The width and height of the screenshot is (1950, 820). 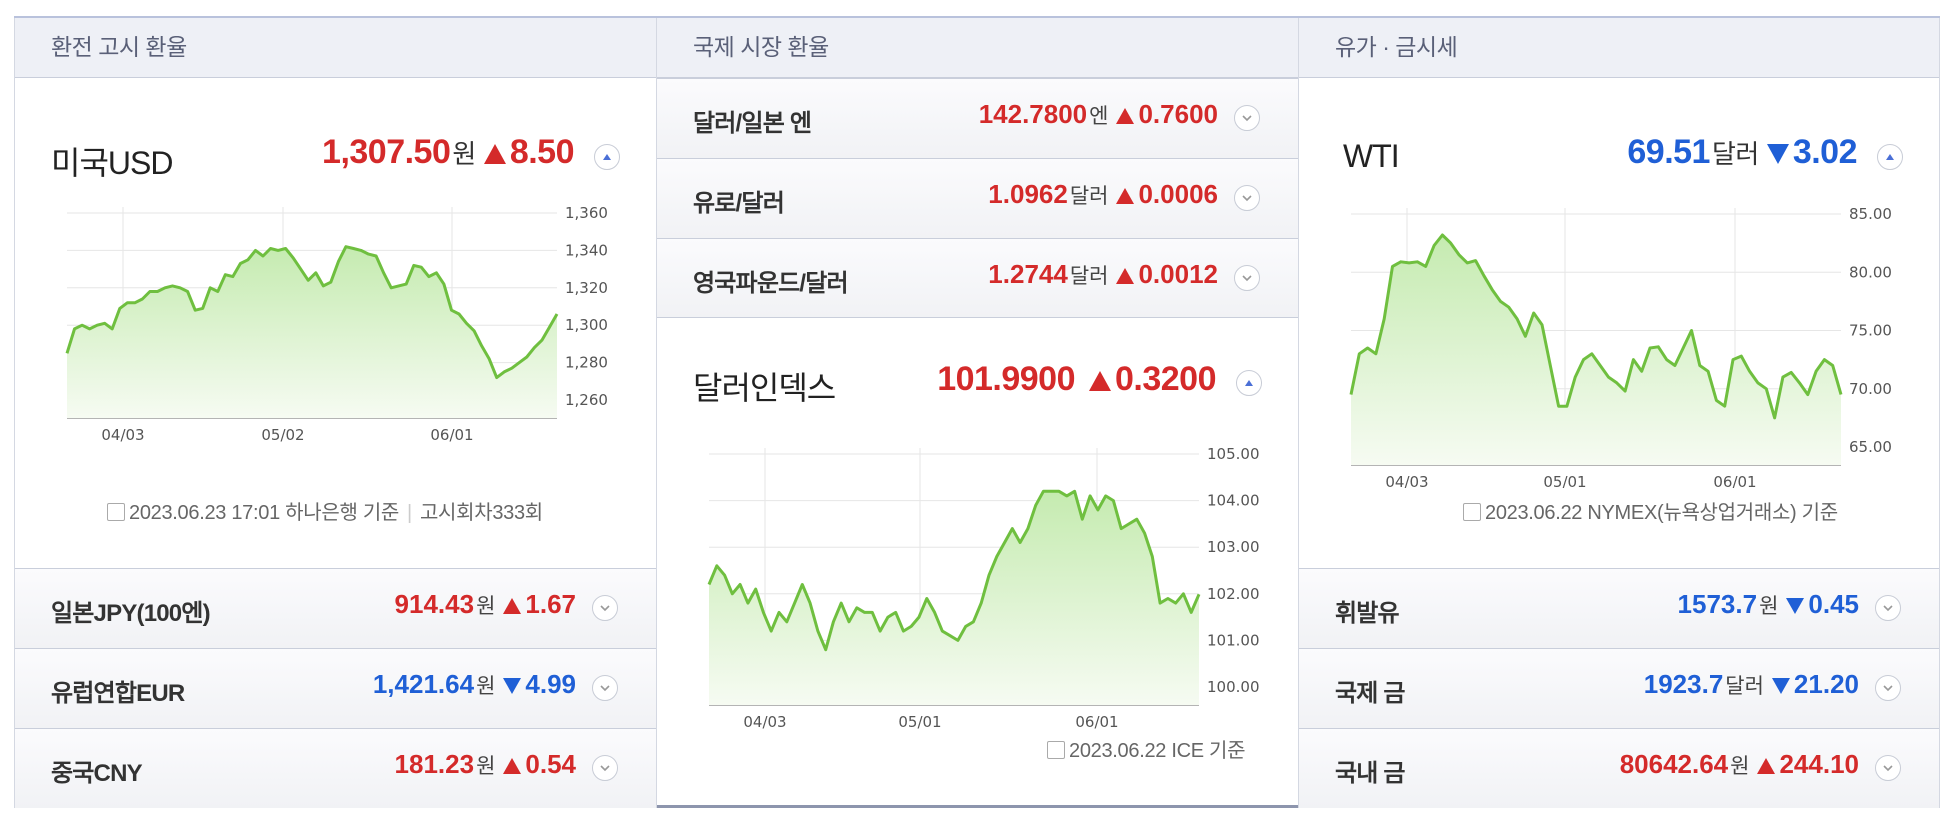 I want to click on y-tick-label: 85.00, so click(x=1870, y=214).